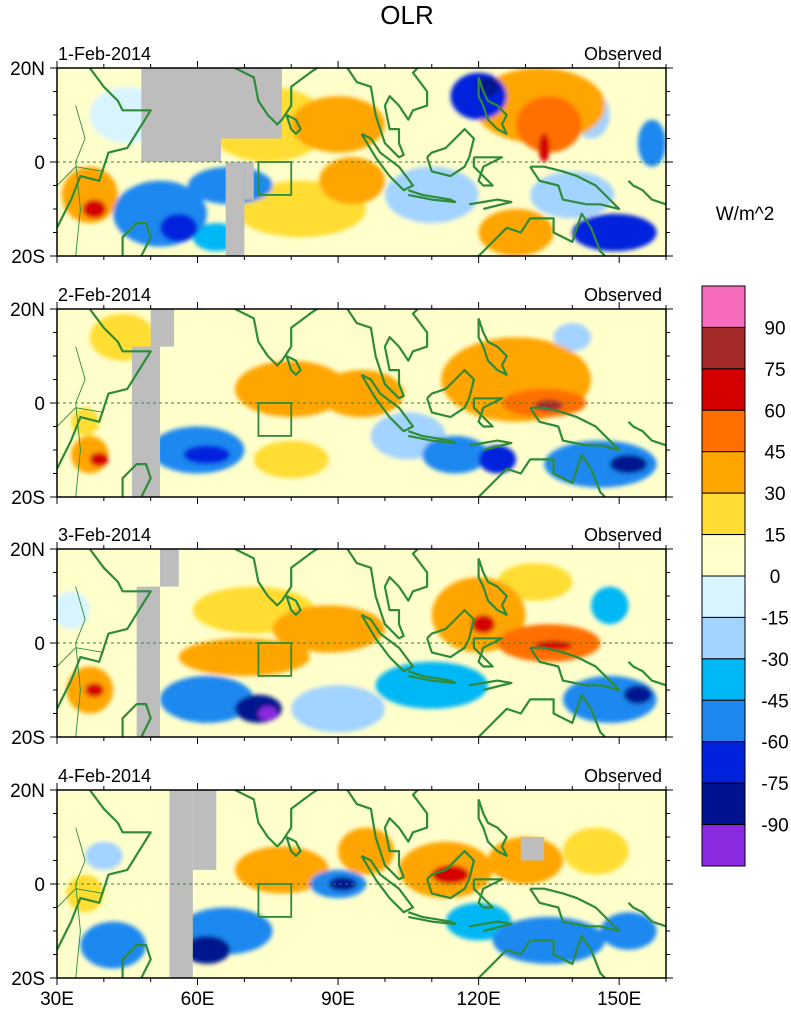  What do you see at coordinates (104, 295) in the screenshot?
I see `panel-date-label: 2-Feb-2014` at bounding box center [104, 295].